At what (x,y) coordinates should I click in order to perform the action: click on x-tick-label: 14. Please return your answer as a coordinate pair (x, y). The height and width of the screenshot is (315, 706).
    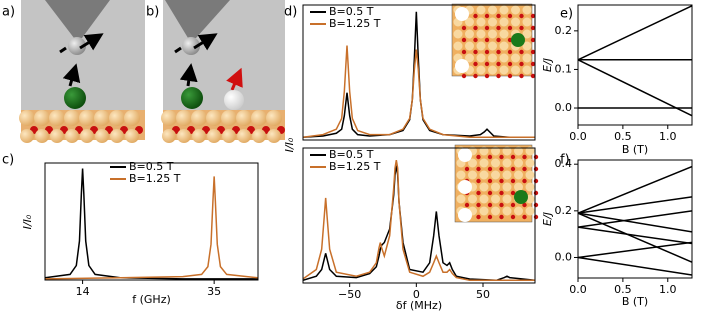
    Looking at the image, I should click on (83, 291).